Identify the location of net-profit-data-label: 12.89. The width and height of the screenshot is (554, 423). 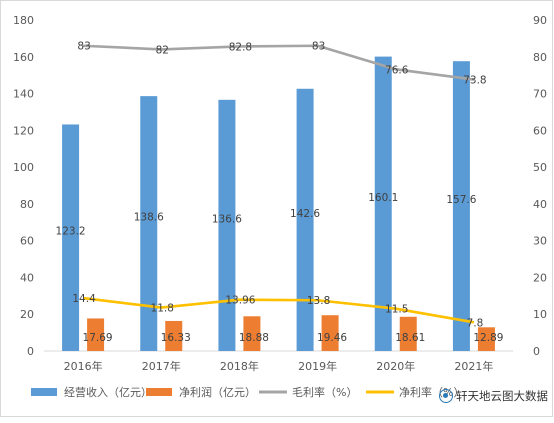
(488, 338).